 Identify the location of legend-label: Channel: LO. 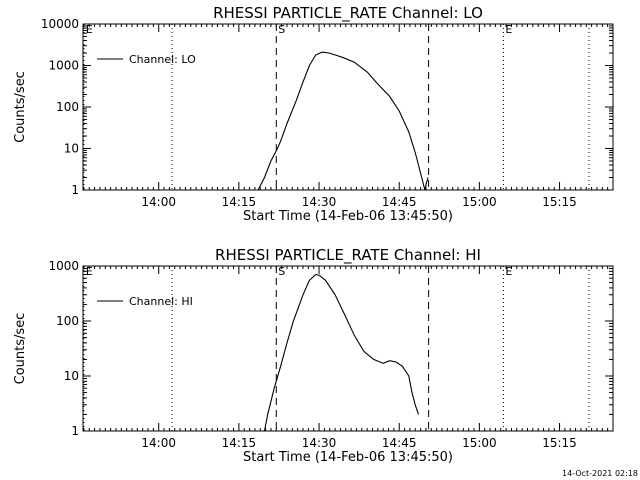
(162, 59).